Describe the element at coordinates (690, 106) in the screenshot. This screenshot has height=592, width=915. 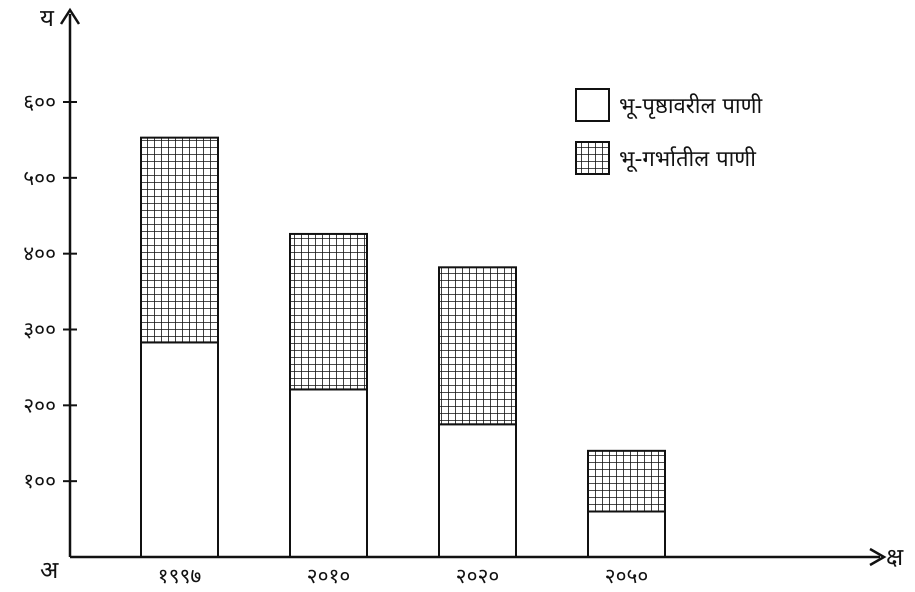
I see `legend-label-surface-water: भू-पृष्ठावरील पाणी` at that location.